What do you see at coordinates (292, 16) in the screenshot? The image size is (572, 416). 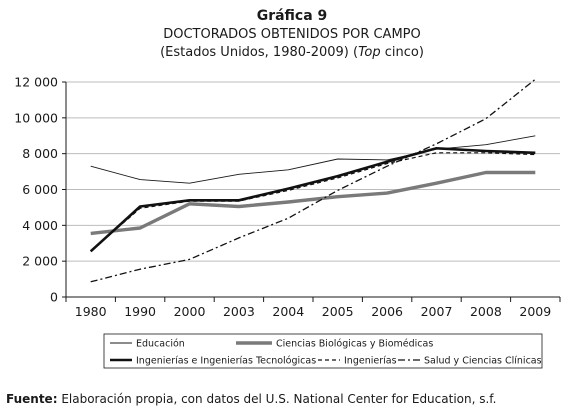 I see `figure-number: Gráfica 9` at bounding box center [292, 16].